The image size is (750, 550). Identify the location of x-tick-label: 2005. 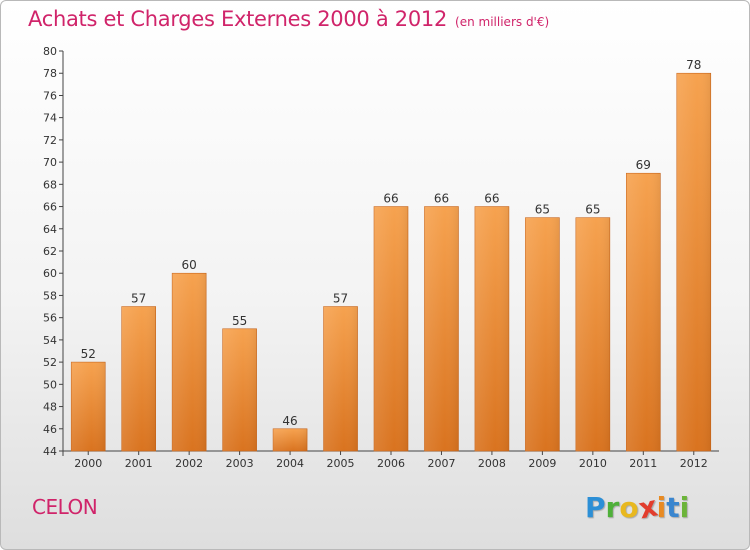
(341, 463).